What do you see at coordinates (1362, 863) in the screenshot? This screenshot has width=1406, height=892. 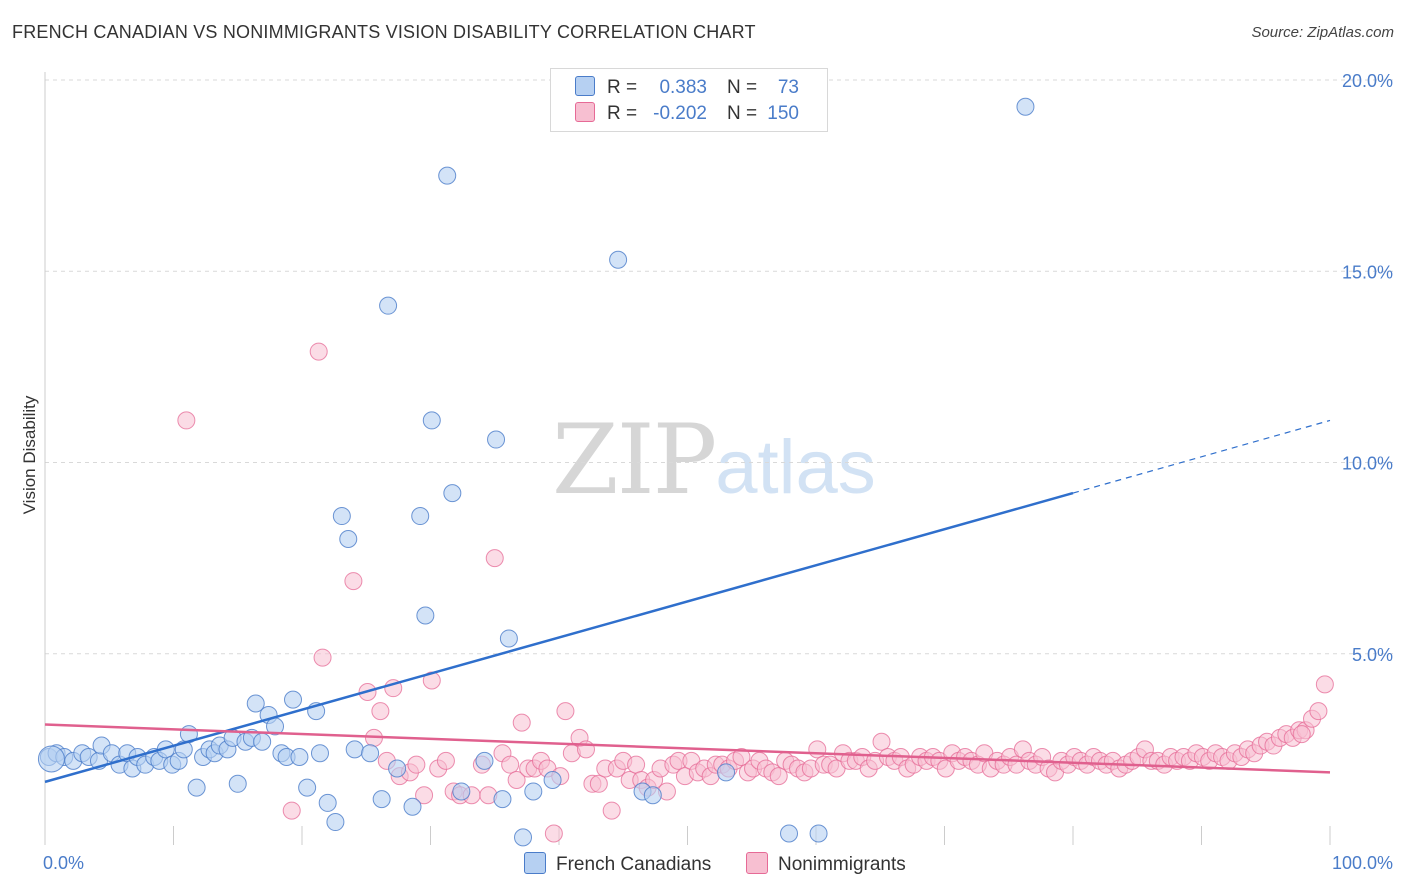 I see `x-tick-label: 100.0%` at bounding box center [1362, 863].